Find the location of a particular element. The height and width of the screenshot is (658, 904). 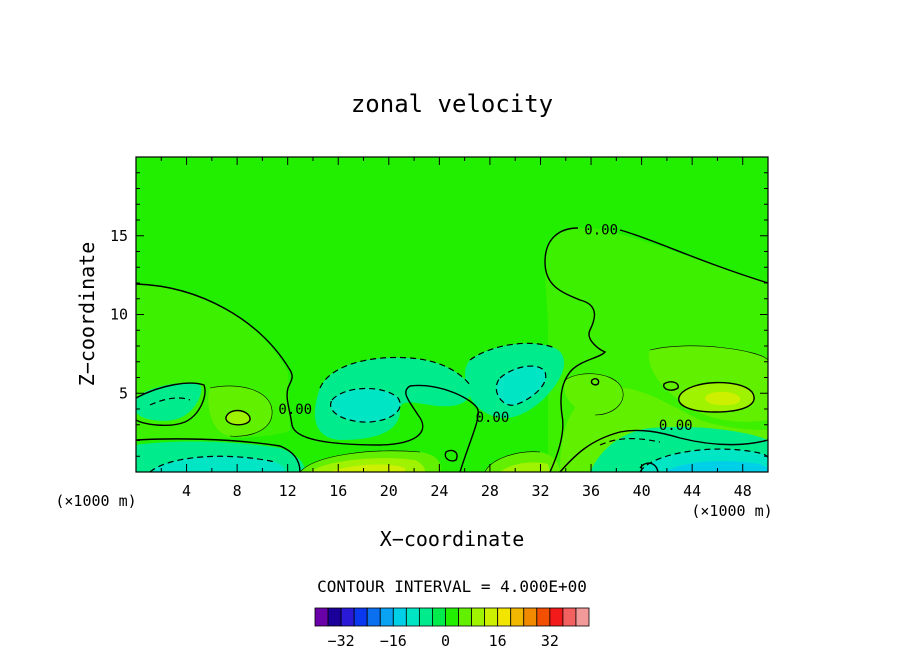

contour-labels: 0.00 0.00 0.00 0.00 is located at coordinates (485, 328).